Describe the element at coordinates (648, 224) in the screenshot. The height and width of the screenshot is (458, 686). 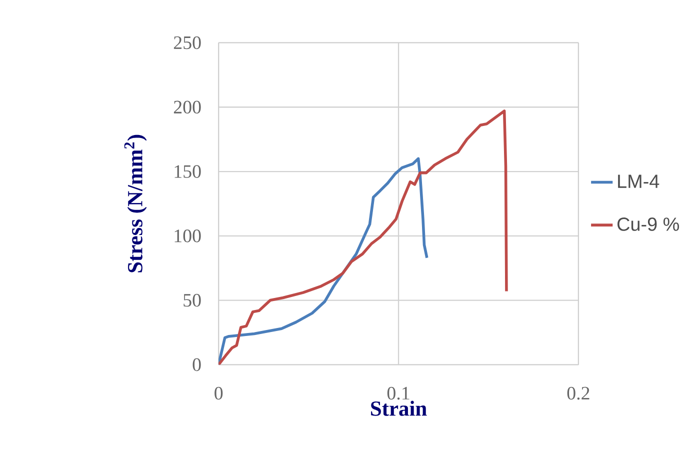
I see `legend-label: Cu-9 %` at that location.